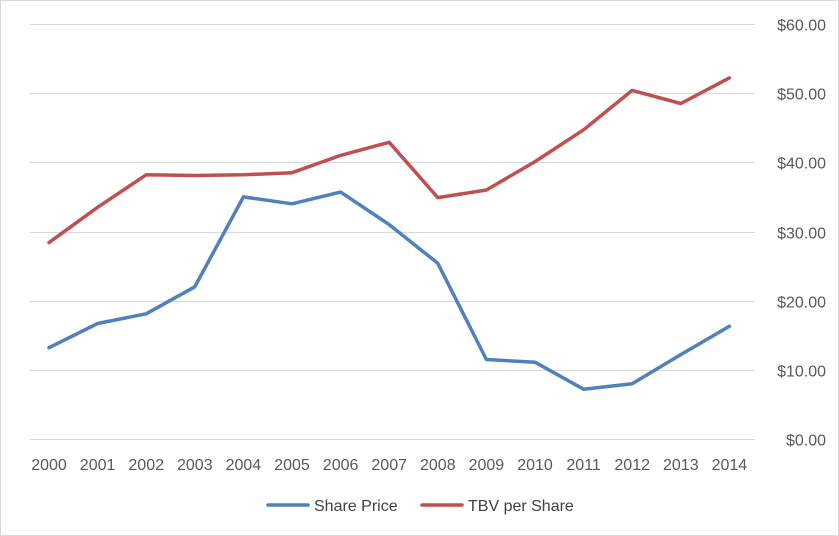  What do you see at coordinates (244, 465) in the screenshot?
I see `x-tick-label: 2004` at bounding box center [244, 465].